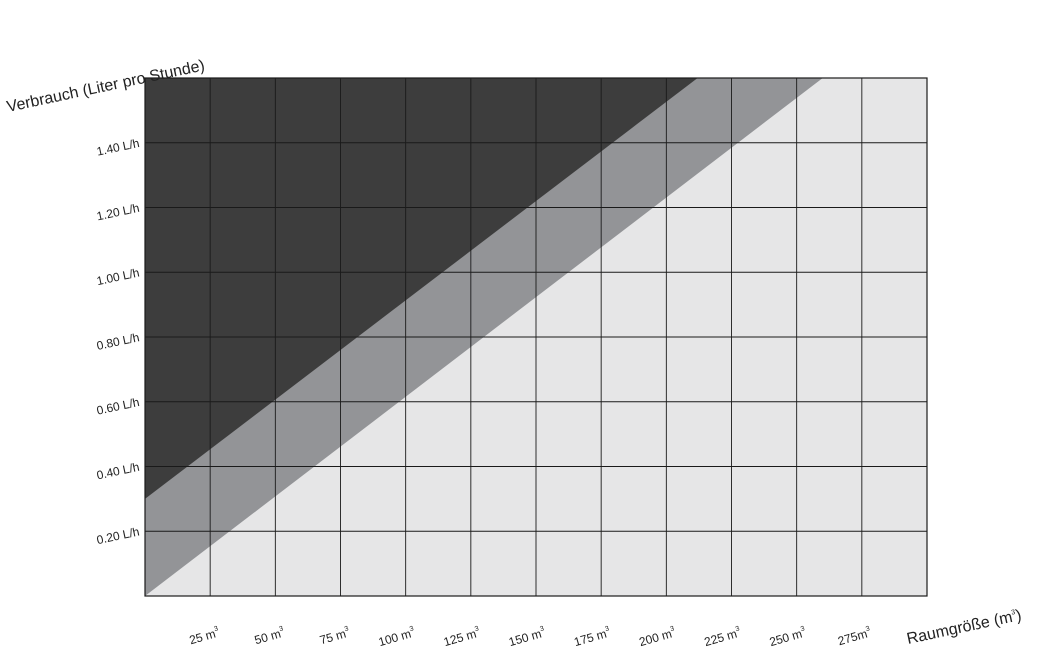 Image resolution: width=1041 pixels, height=649 pixels. Describe the element at coordinates (117, 471) in the screenshot. I see `y-tick-label: 0.40 L/h` at that location.